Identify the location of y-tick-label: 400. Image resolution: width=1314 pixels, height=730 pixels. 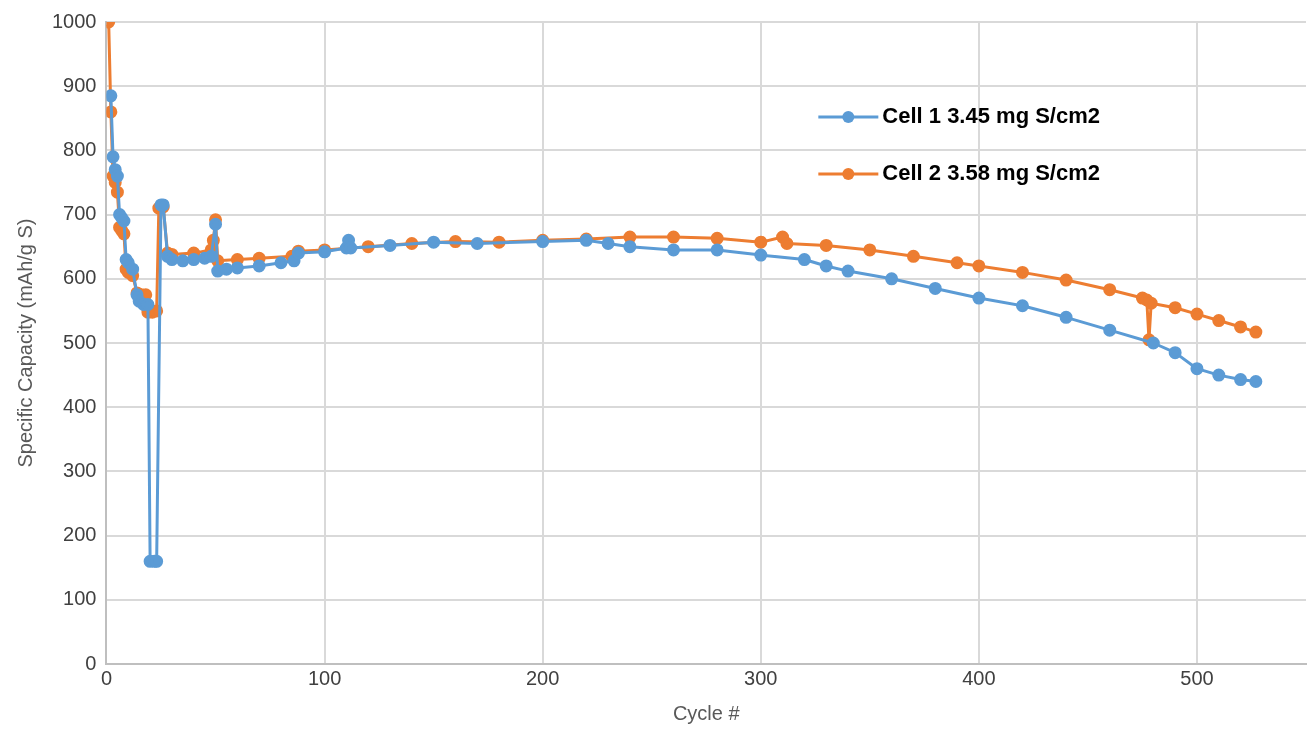
(80, 405).